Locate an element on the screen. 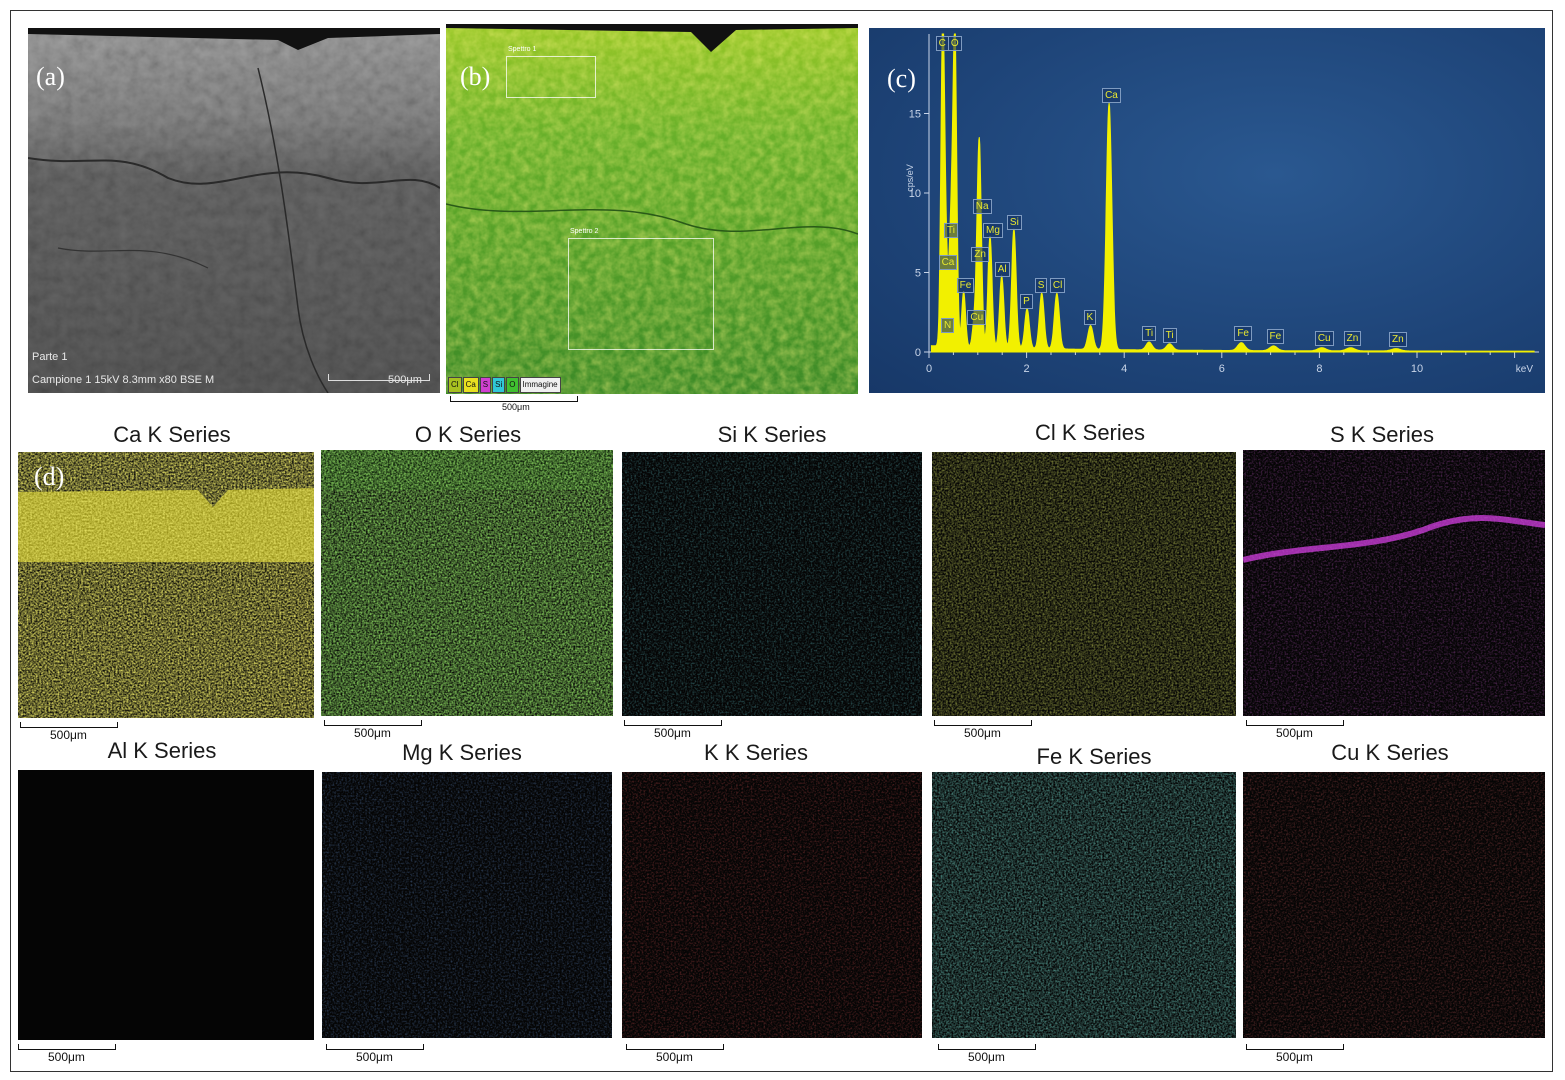  map-title-cu: Cu K Series is located at coordinates (1390, 752).